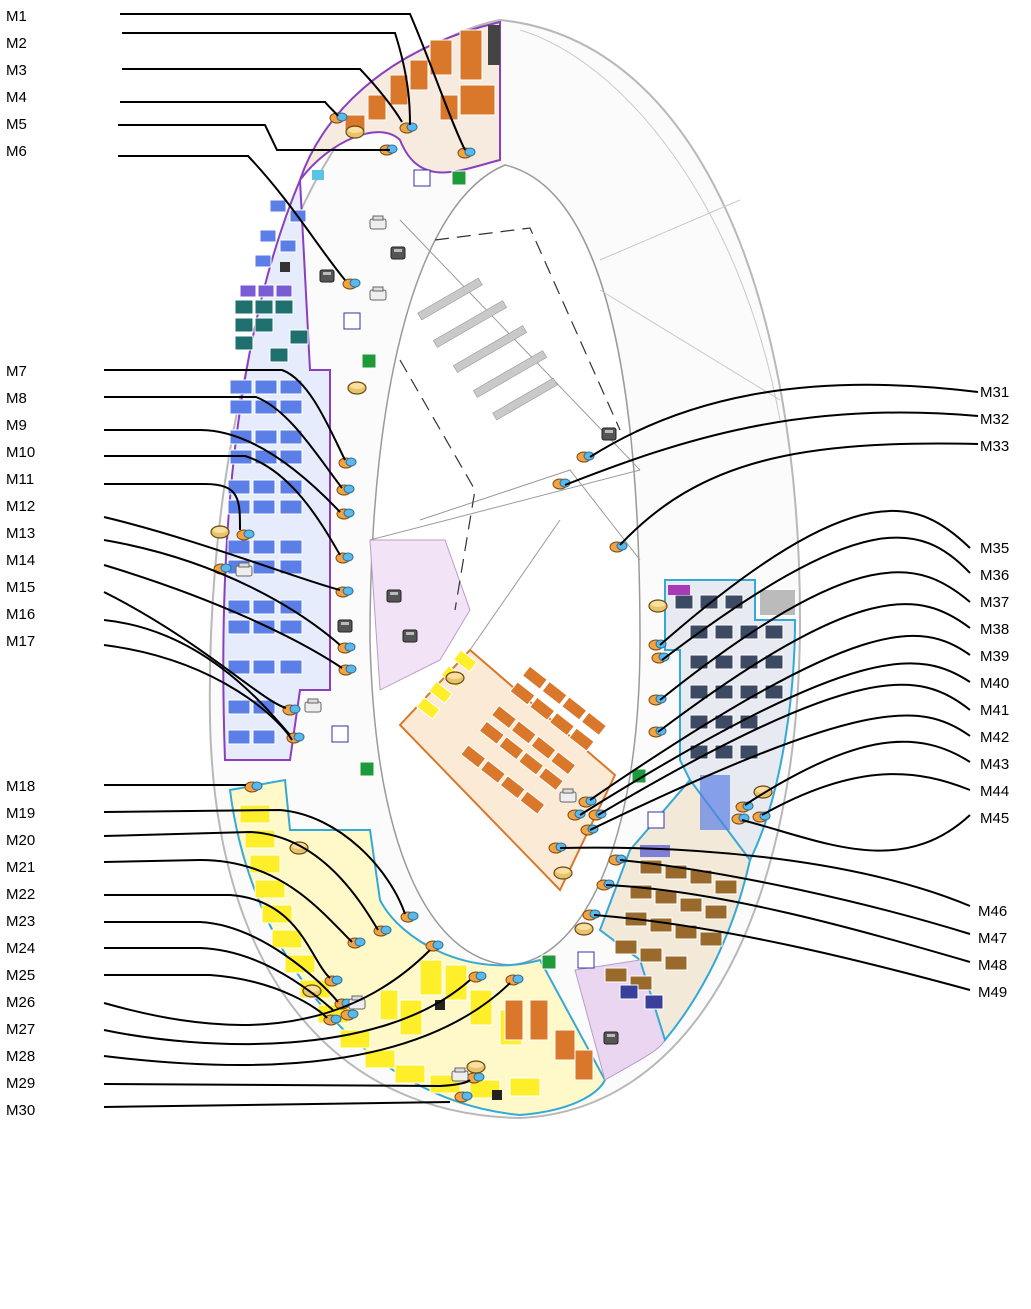  I want to click on marker-label-m14: M14, so click(21, 560).